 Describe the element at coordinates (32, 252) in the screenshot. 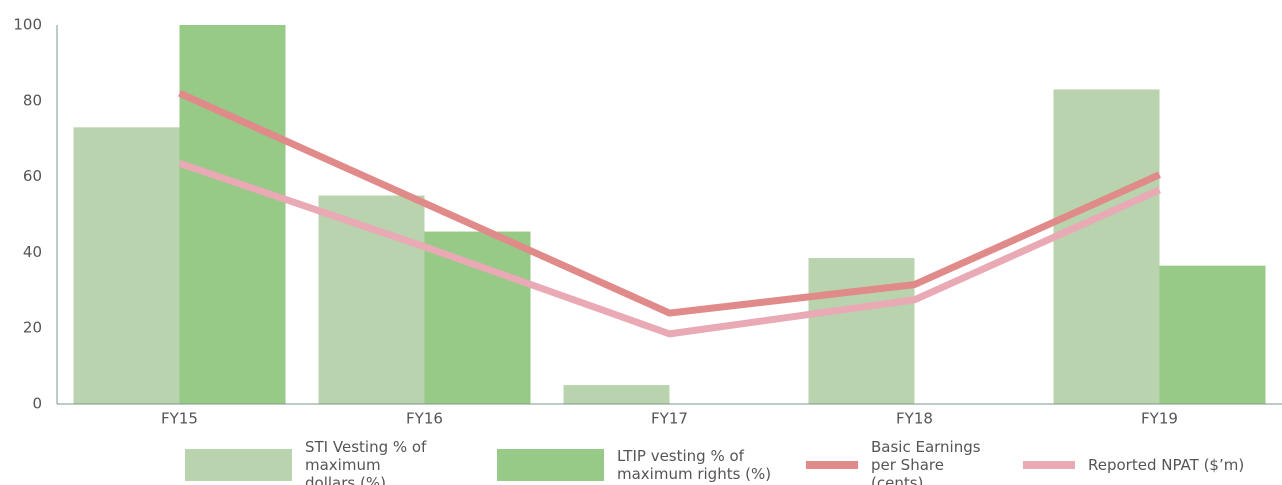

I see `y-tick-label: 40` at that location.